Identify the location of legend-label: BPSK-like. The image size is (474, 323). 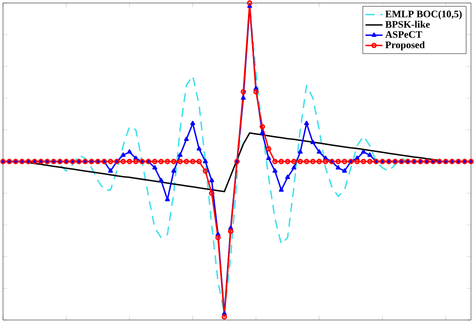
(407, 24).